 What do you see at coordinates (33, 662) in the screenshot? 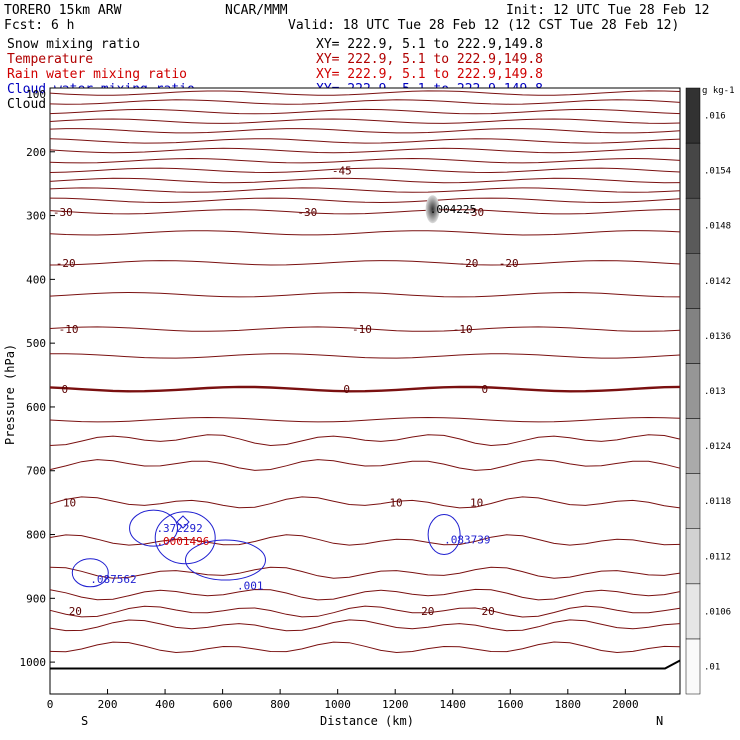
I see `y-tick-label: 1000` at bounding box center [33, 662].